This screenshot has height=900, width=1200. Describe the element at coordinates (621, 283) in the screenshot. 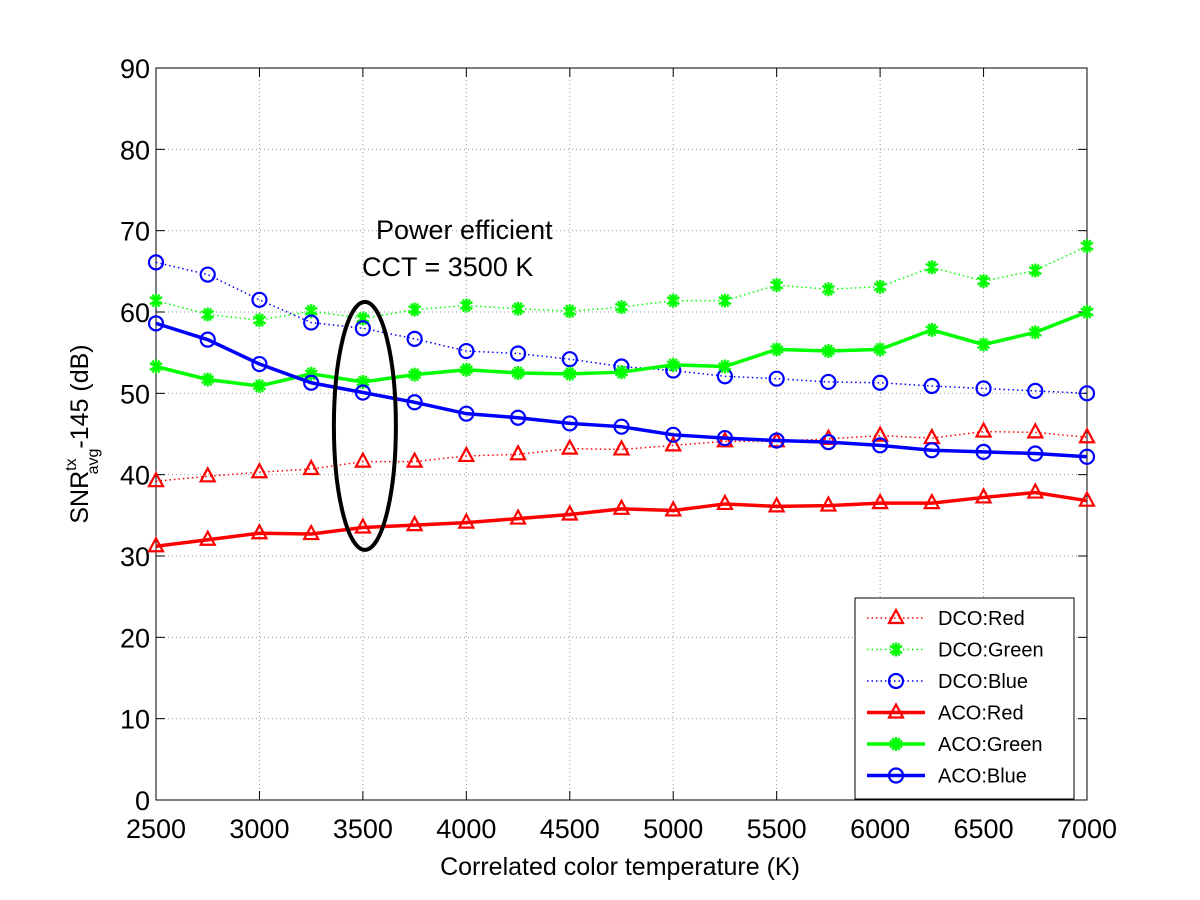

I see `series-dco-green` at that location.